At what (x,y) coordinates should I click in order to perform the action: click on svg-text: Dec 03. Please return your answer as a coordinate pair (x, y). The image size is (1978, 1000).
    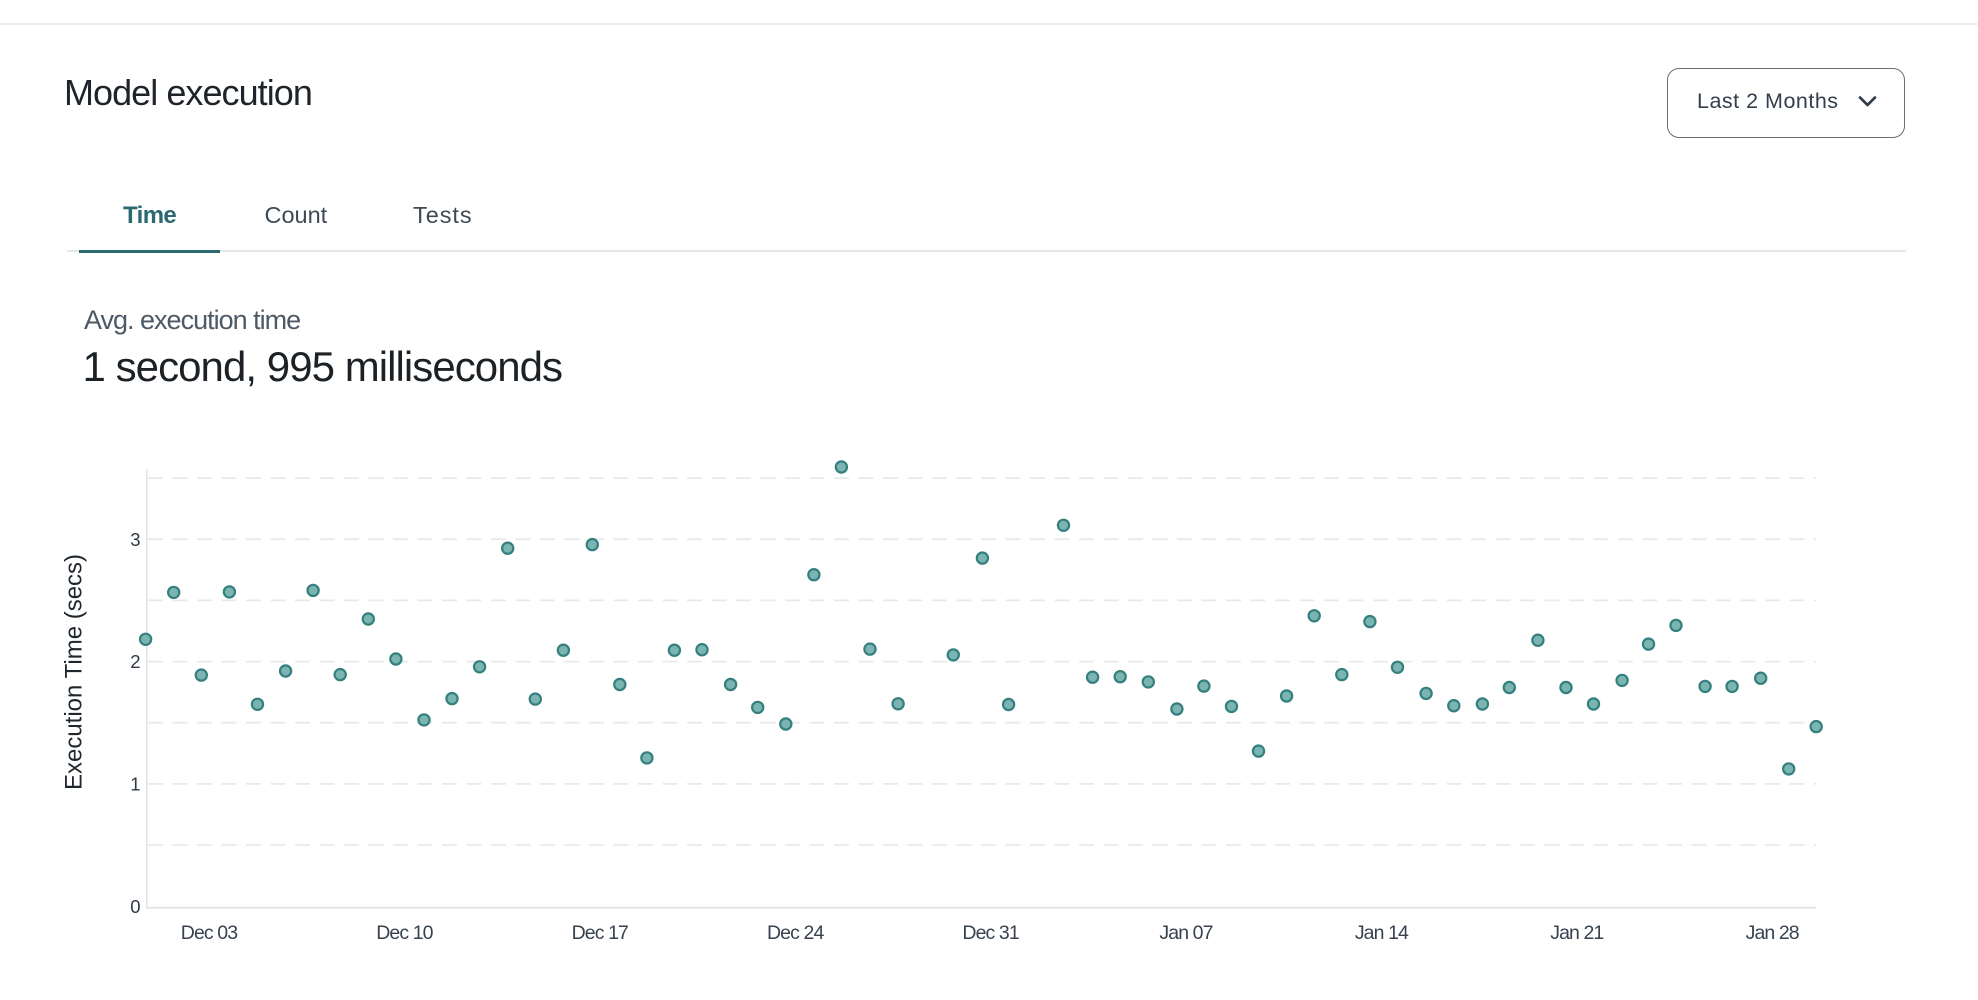
    Looking at the image, I should click on (209, 933).